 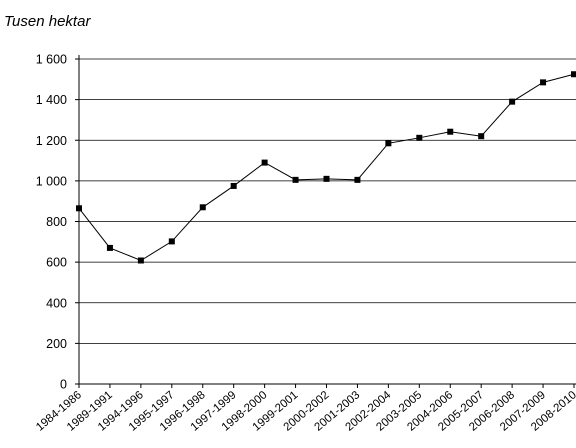 What do you see at coordinates (543, 82) in the screenshot?
I see `data-point-2007-2009` at bounding box center [543, 82].